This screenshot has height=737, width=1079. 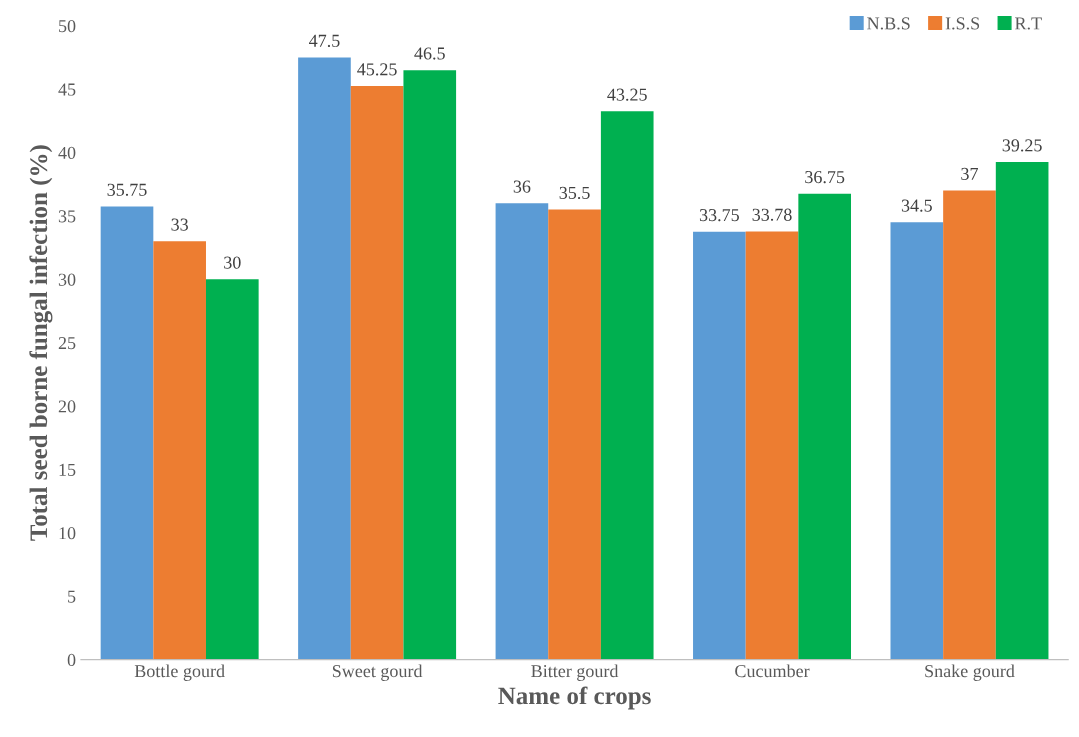 I want to click on data-label: 43.25, so click(x=627, y=94).